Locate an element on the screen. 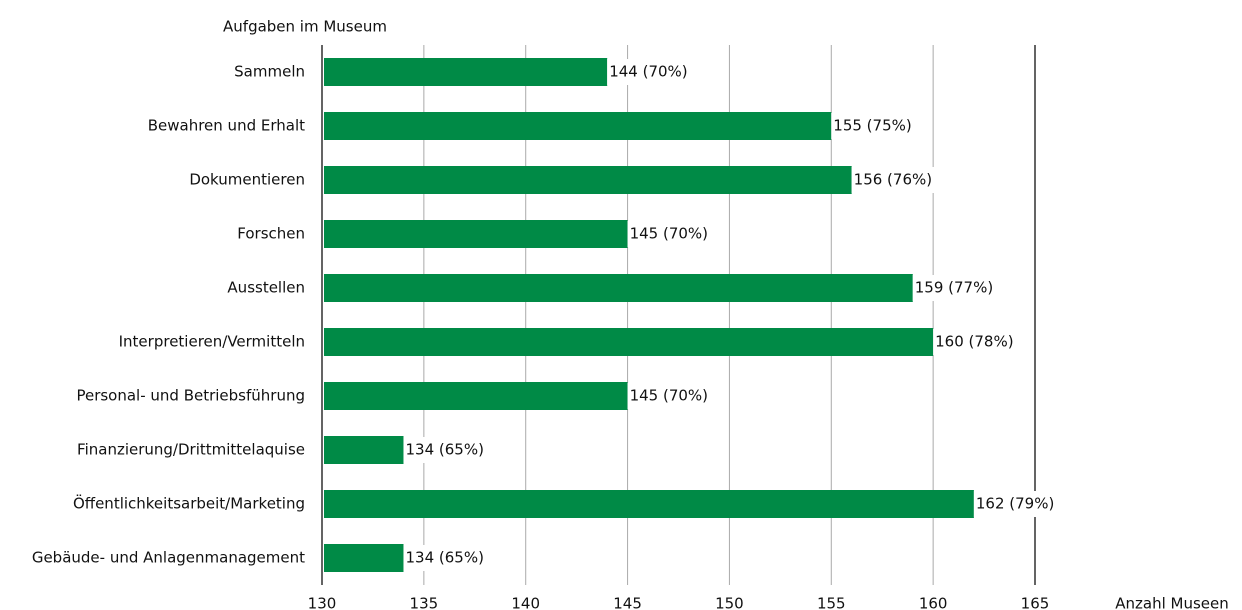 The height and width of the screenshot is (610, 1242). y-tick-label: Forschen is located at coordinates (271, 234).